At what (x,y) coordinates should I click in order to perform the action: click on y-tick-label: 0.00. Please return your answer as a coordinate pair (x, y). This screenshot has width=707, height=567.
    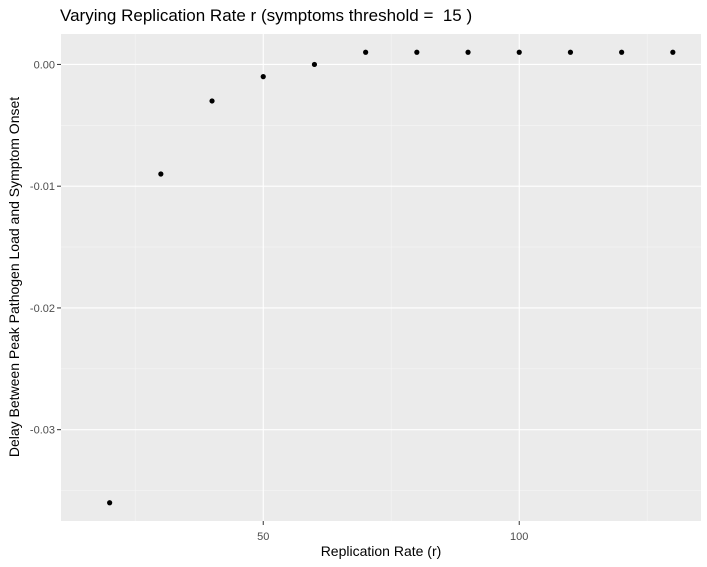
    Looking at the image, I should click on (44, 65).